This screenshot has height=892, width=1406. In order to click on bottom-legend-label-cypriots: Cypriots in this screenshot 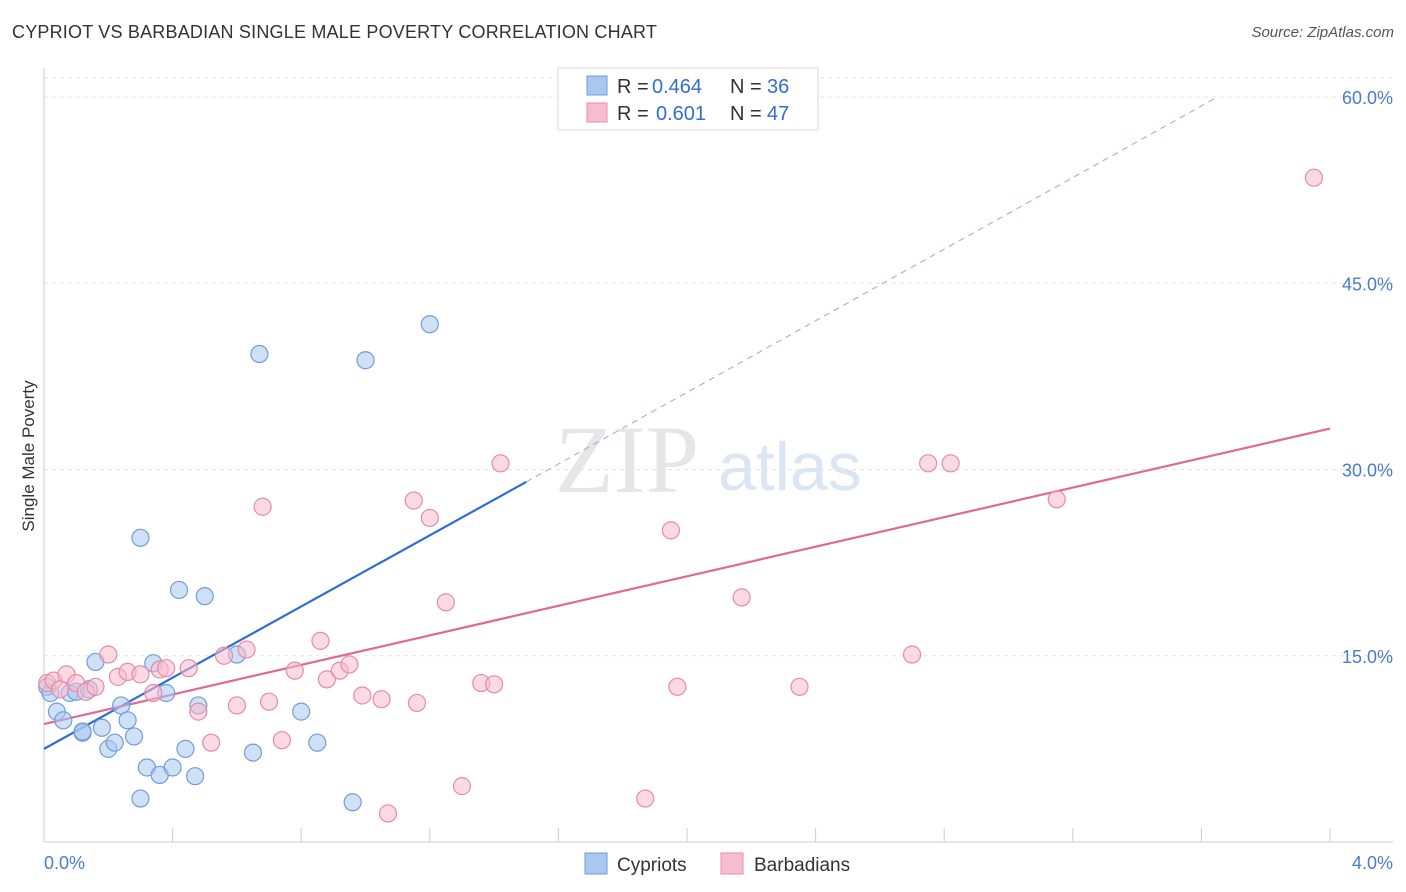, I will do `click(652, 865)`.